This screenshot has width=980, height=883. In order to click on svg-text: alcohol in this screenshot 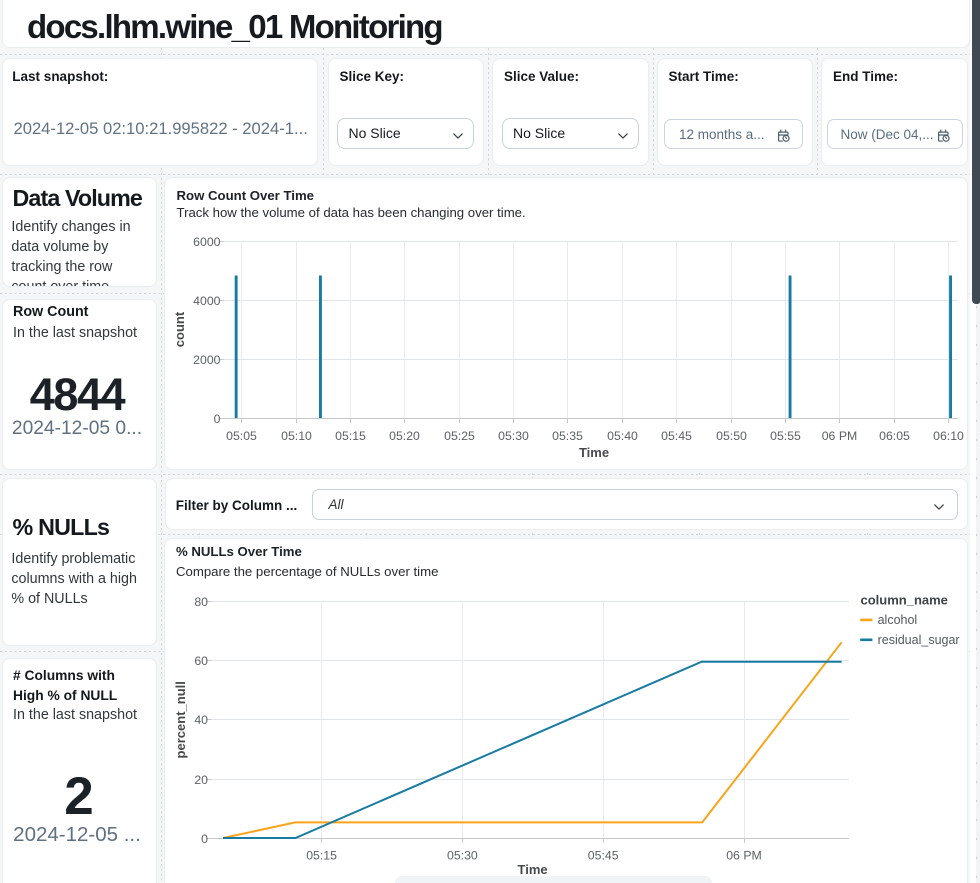, I will do `click(898, 620)`.